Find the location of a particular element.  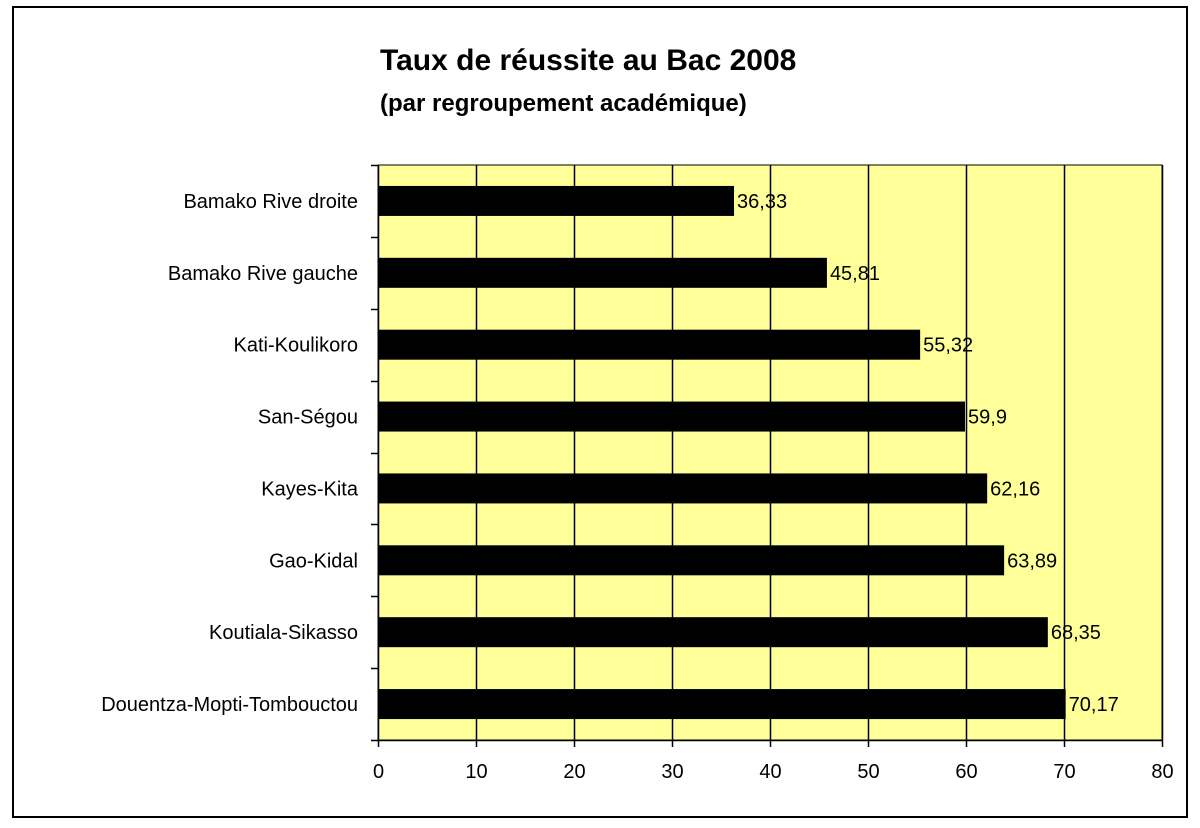

category-label-0: Bamako Rive droite is located at coordinates (270, 202).